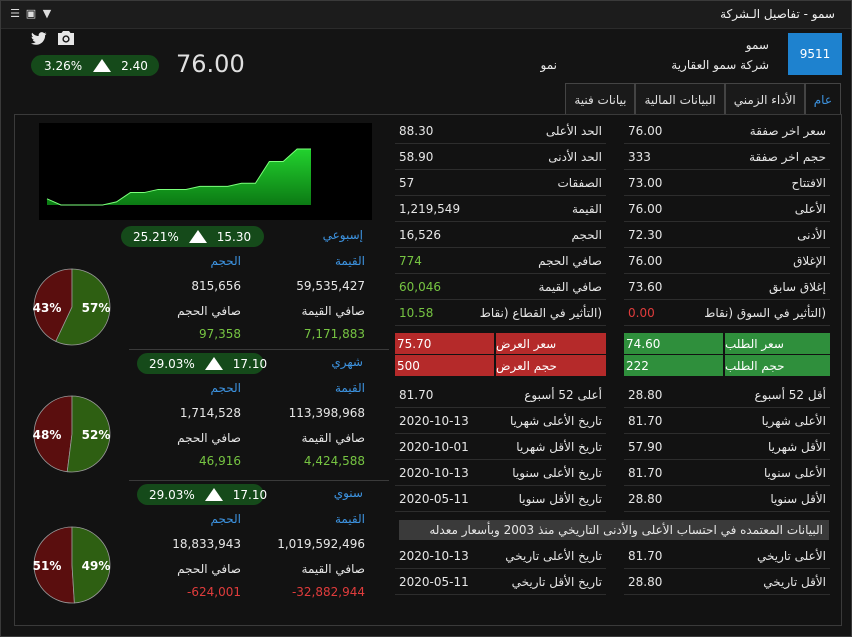 This screenshot has height=637, width=852. I want to click on tab-time-performance-label: الأداء الزمني, so click(764, 99).